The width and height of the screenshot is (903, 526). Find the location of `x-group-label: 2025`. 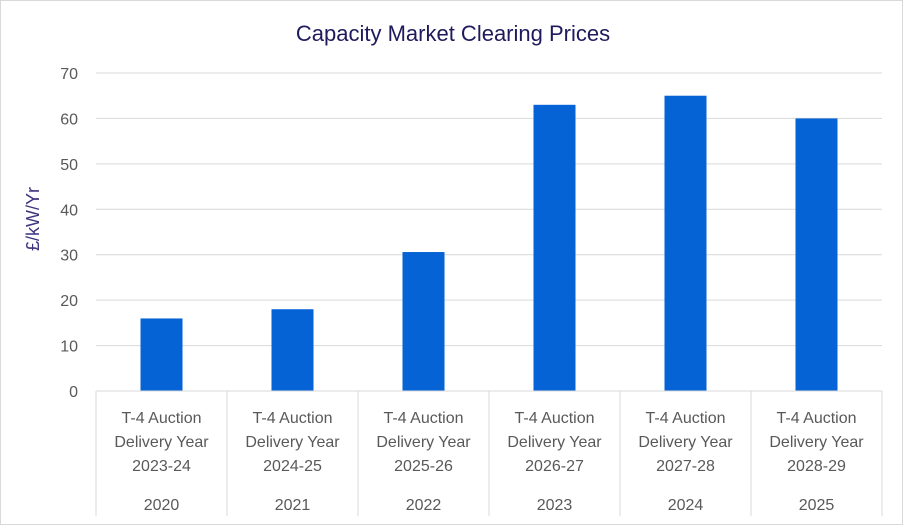

x-group-label: 2025 is located at coordinates (817, 505).